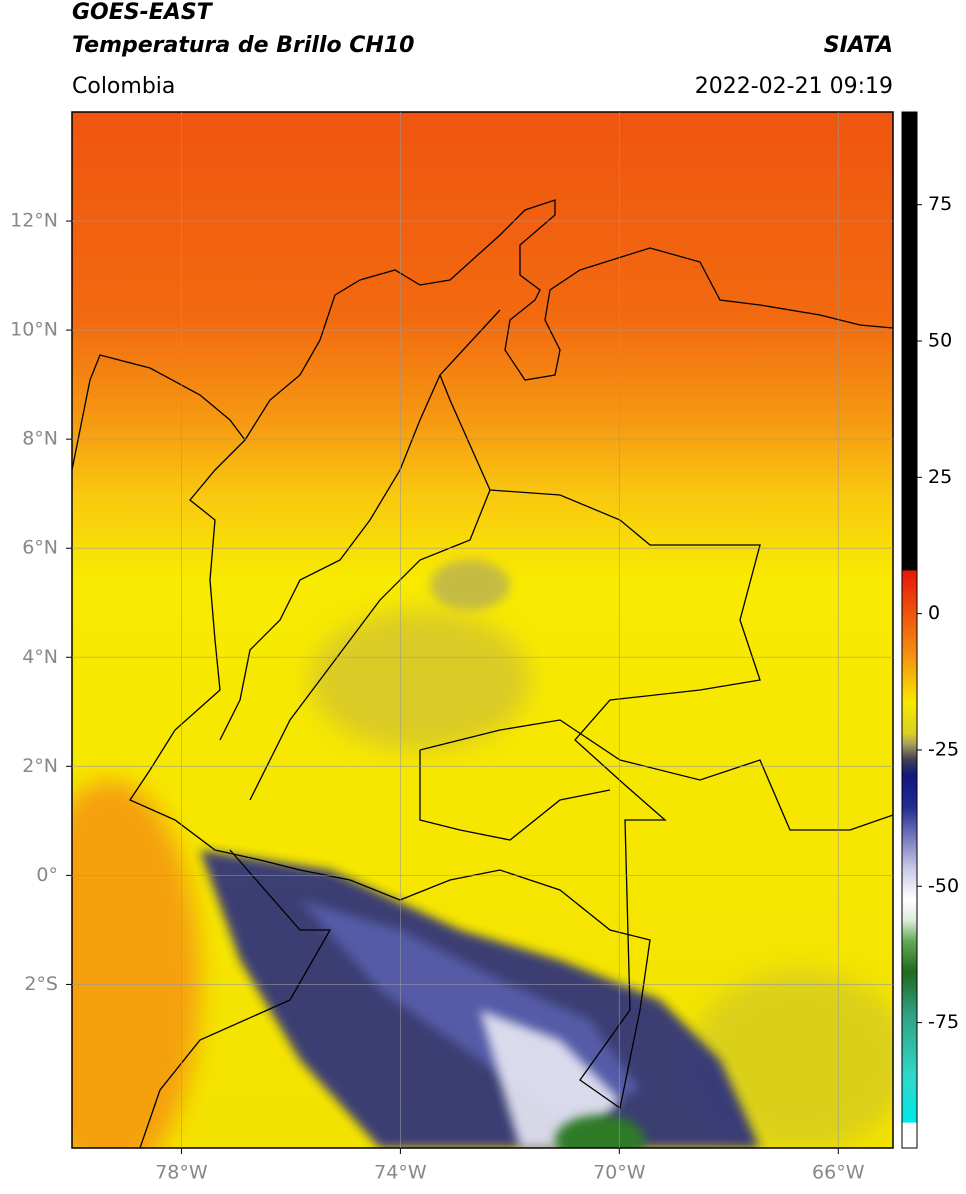 The image size is (966, 1194). What do you see at coordinates (181, 1173) in the screenshot?
I see `x-tick-label: 78°W` at bounding box center [181, 1173].